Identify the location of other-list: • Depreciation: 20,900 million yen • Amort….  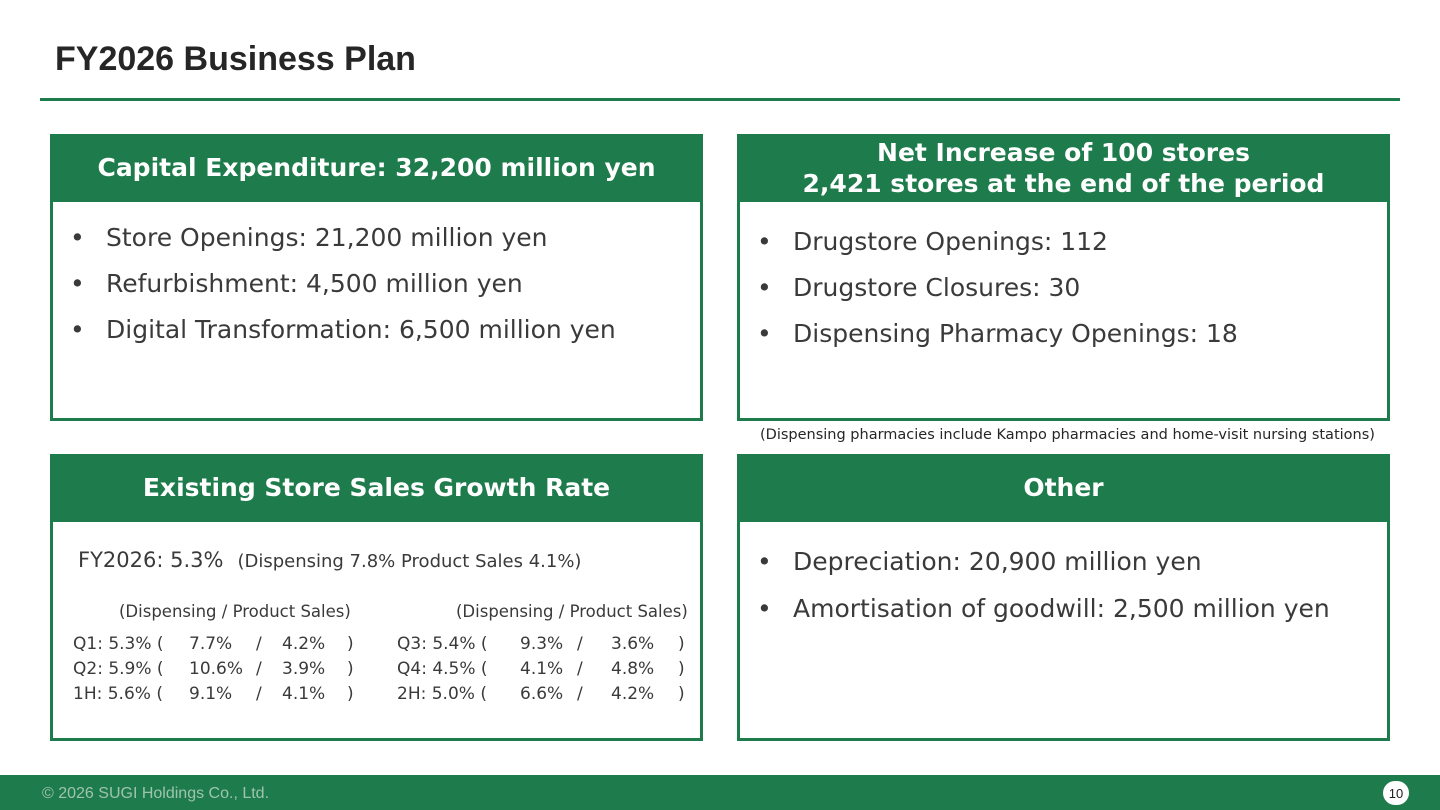
(1042, 594).